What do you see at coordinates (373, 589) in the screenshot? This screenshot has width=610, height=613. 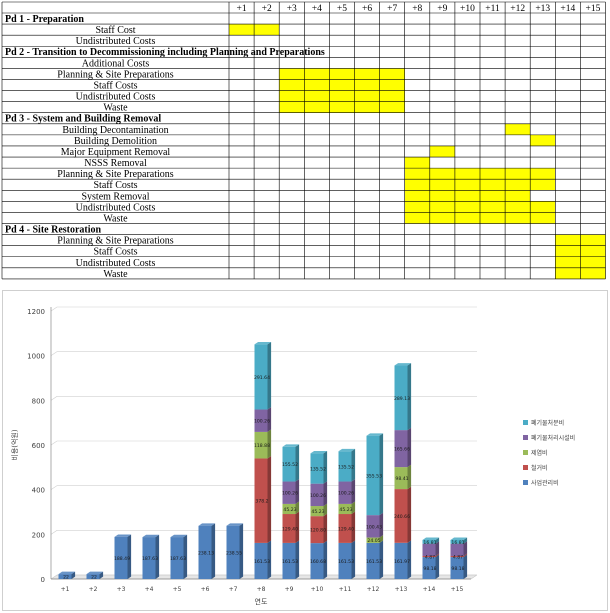 I see `x-tick-label: +12` at bounding box center [373, 589].